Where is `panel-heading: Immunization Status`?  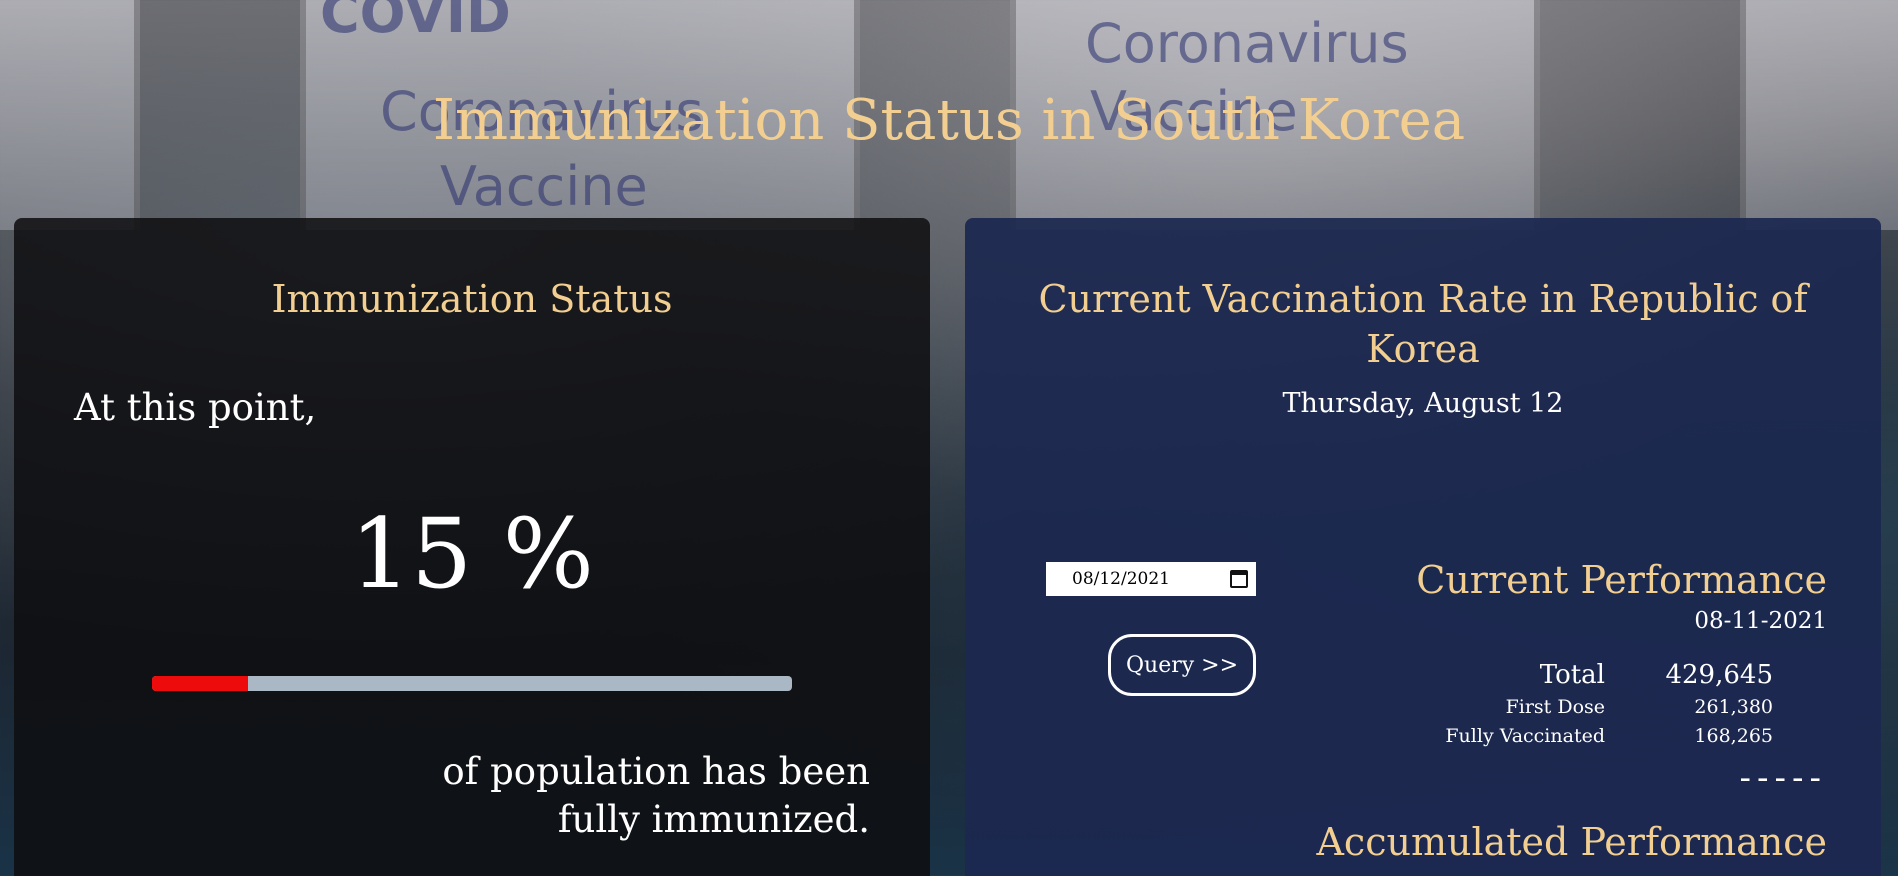
panel-heading: Immunization Status is located at coordinates (472, 299).